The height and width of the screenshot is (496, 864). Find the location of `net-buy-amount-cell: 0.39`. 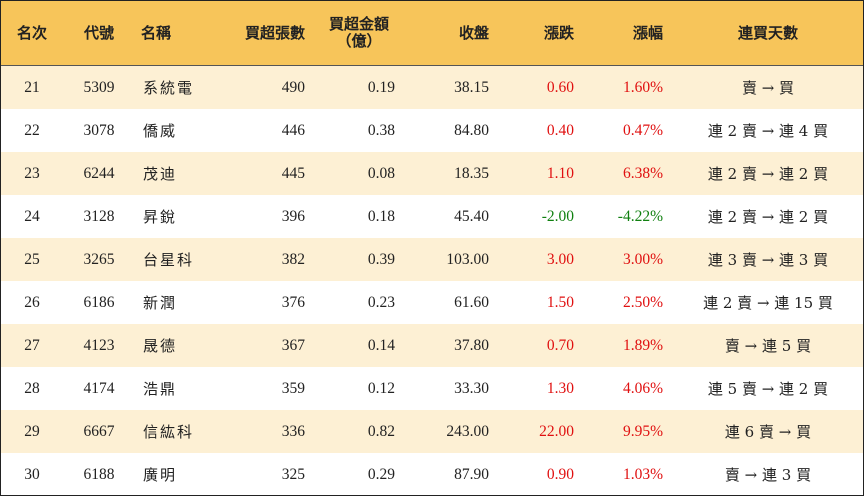

net-buy-amount-cell: 0.39 is located at coordinates (355, 259).